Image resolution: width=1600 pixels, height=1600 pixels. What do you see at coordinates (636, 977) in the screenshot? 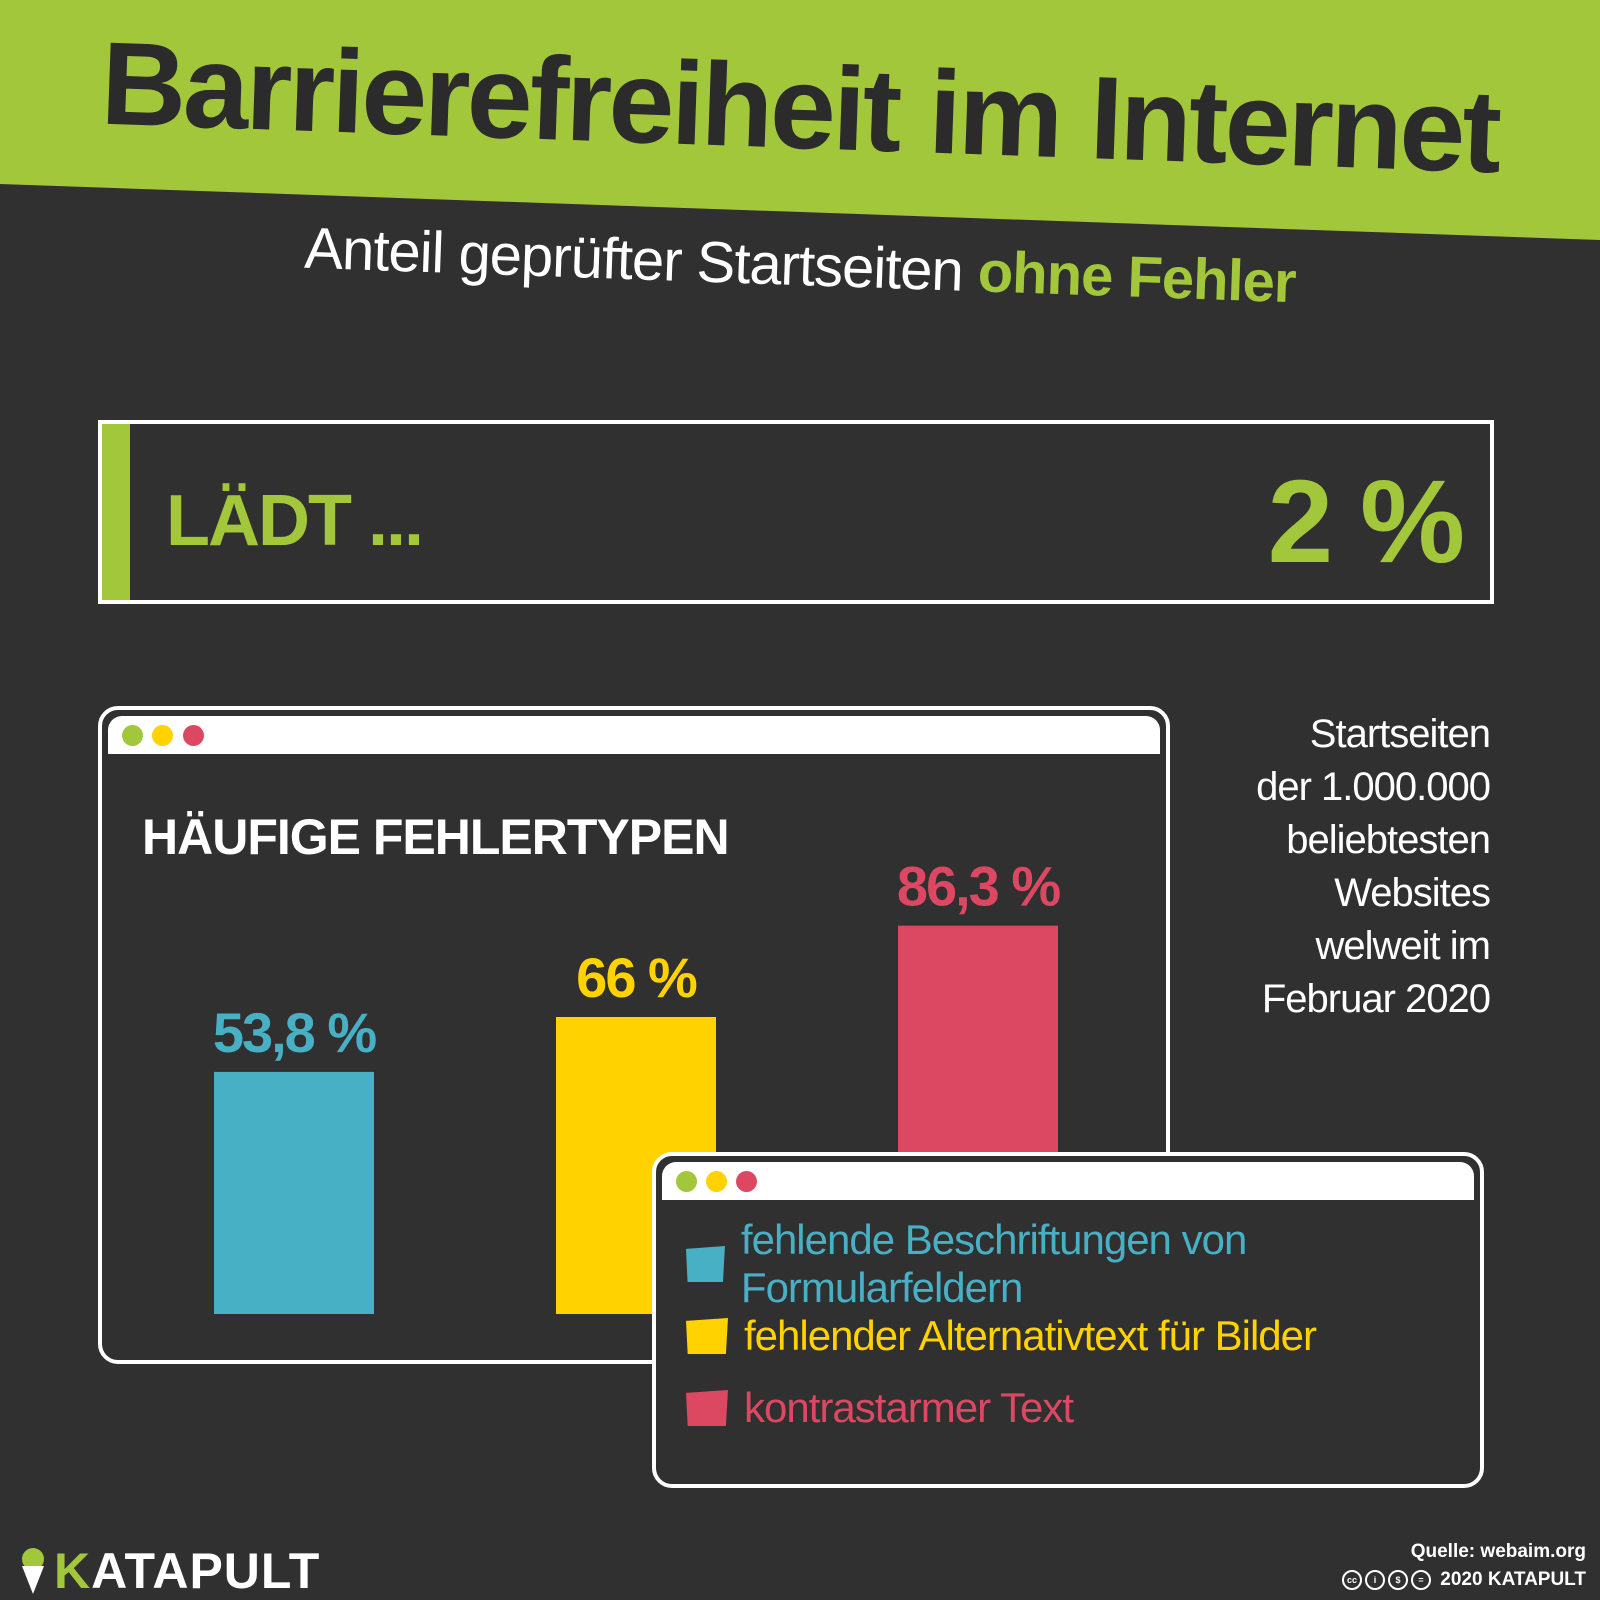
I see `bar-value-label-2: 66 %` at bounding box center [636, 977].